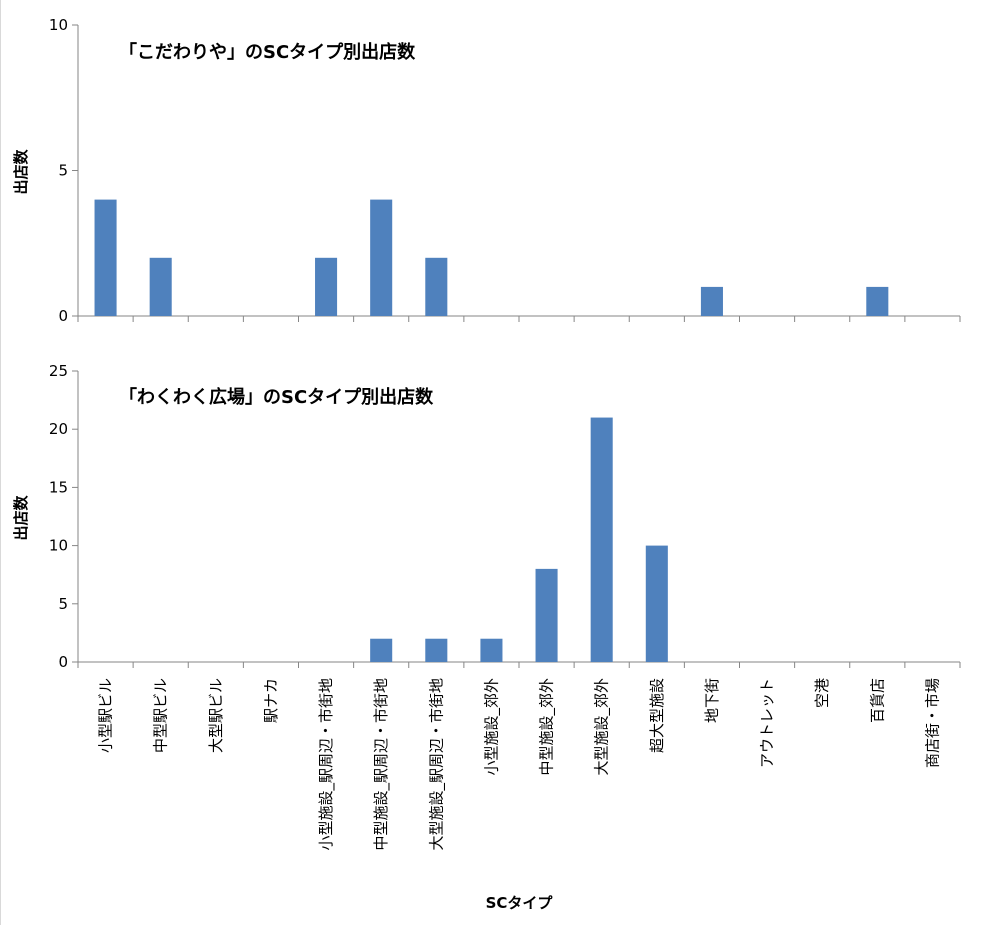 The image size is (990, 925). Describe the element at coordinates (276, 397) in the screenshot. I see `chart-title: 「わくわく広場」のSCタイプ別出店数` at that location.